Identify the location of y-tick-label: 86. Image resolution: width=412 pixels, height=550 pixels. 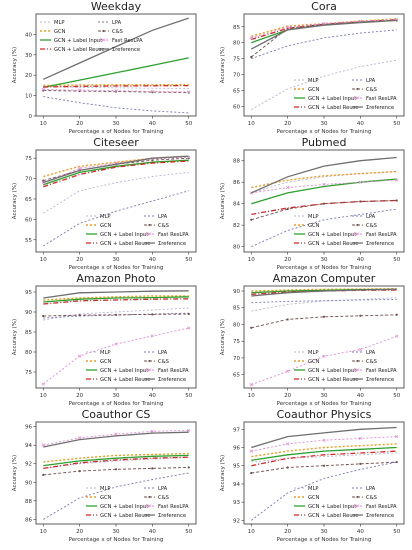
(236, 183).